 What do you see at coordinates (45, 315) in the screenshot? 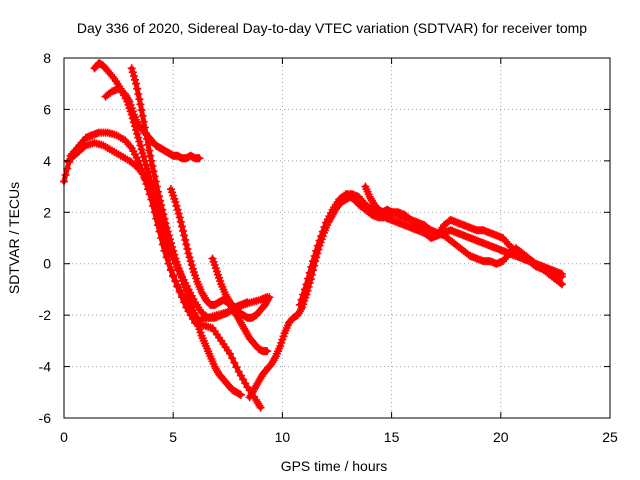
I see `y-tick-label: -2` at bounding box center [45, 315].